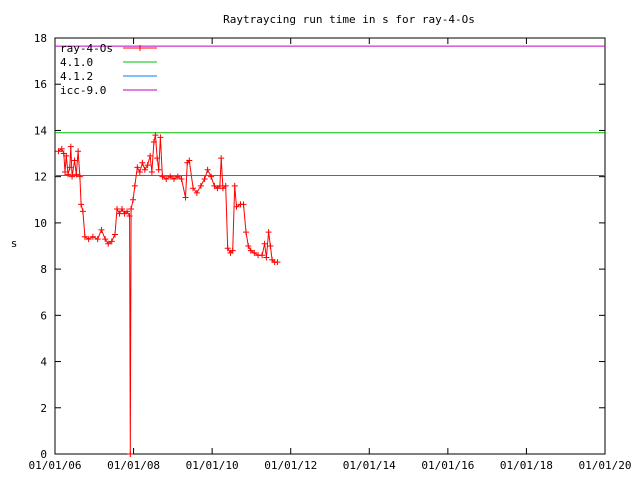 The image size is (640, 480). I want to click on legend-label: icc-9.0, so click(83, 90).